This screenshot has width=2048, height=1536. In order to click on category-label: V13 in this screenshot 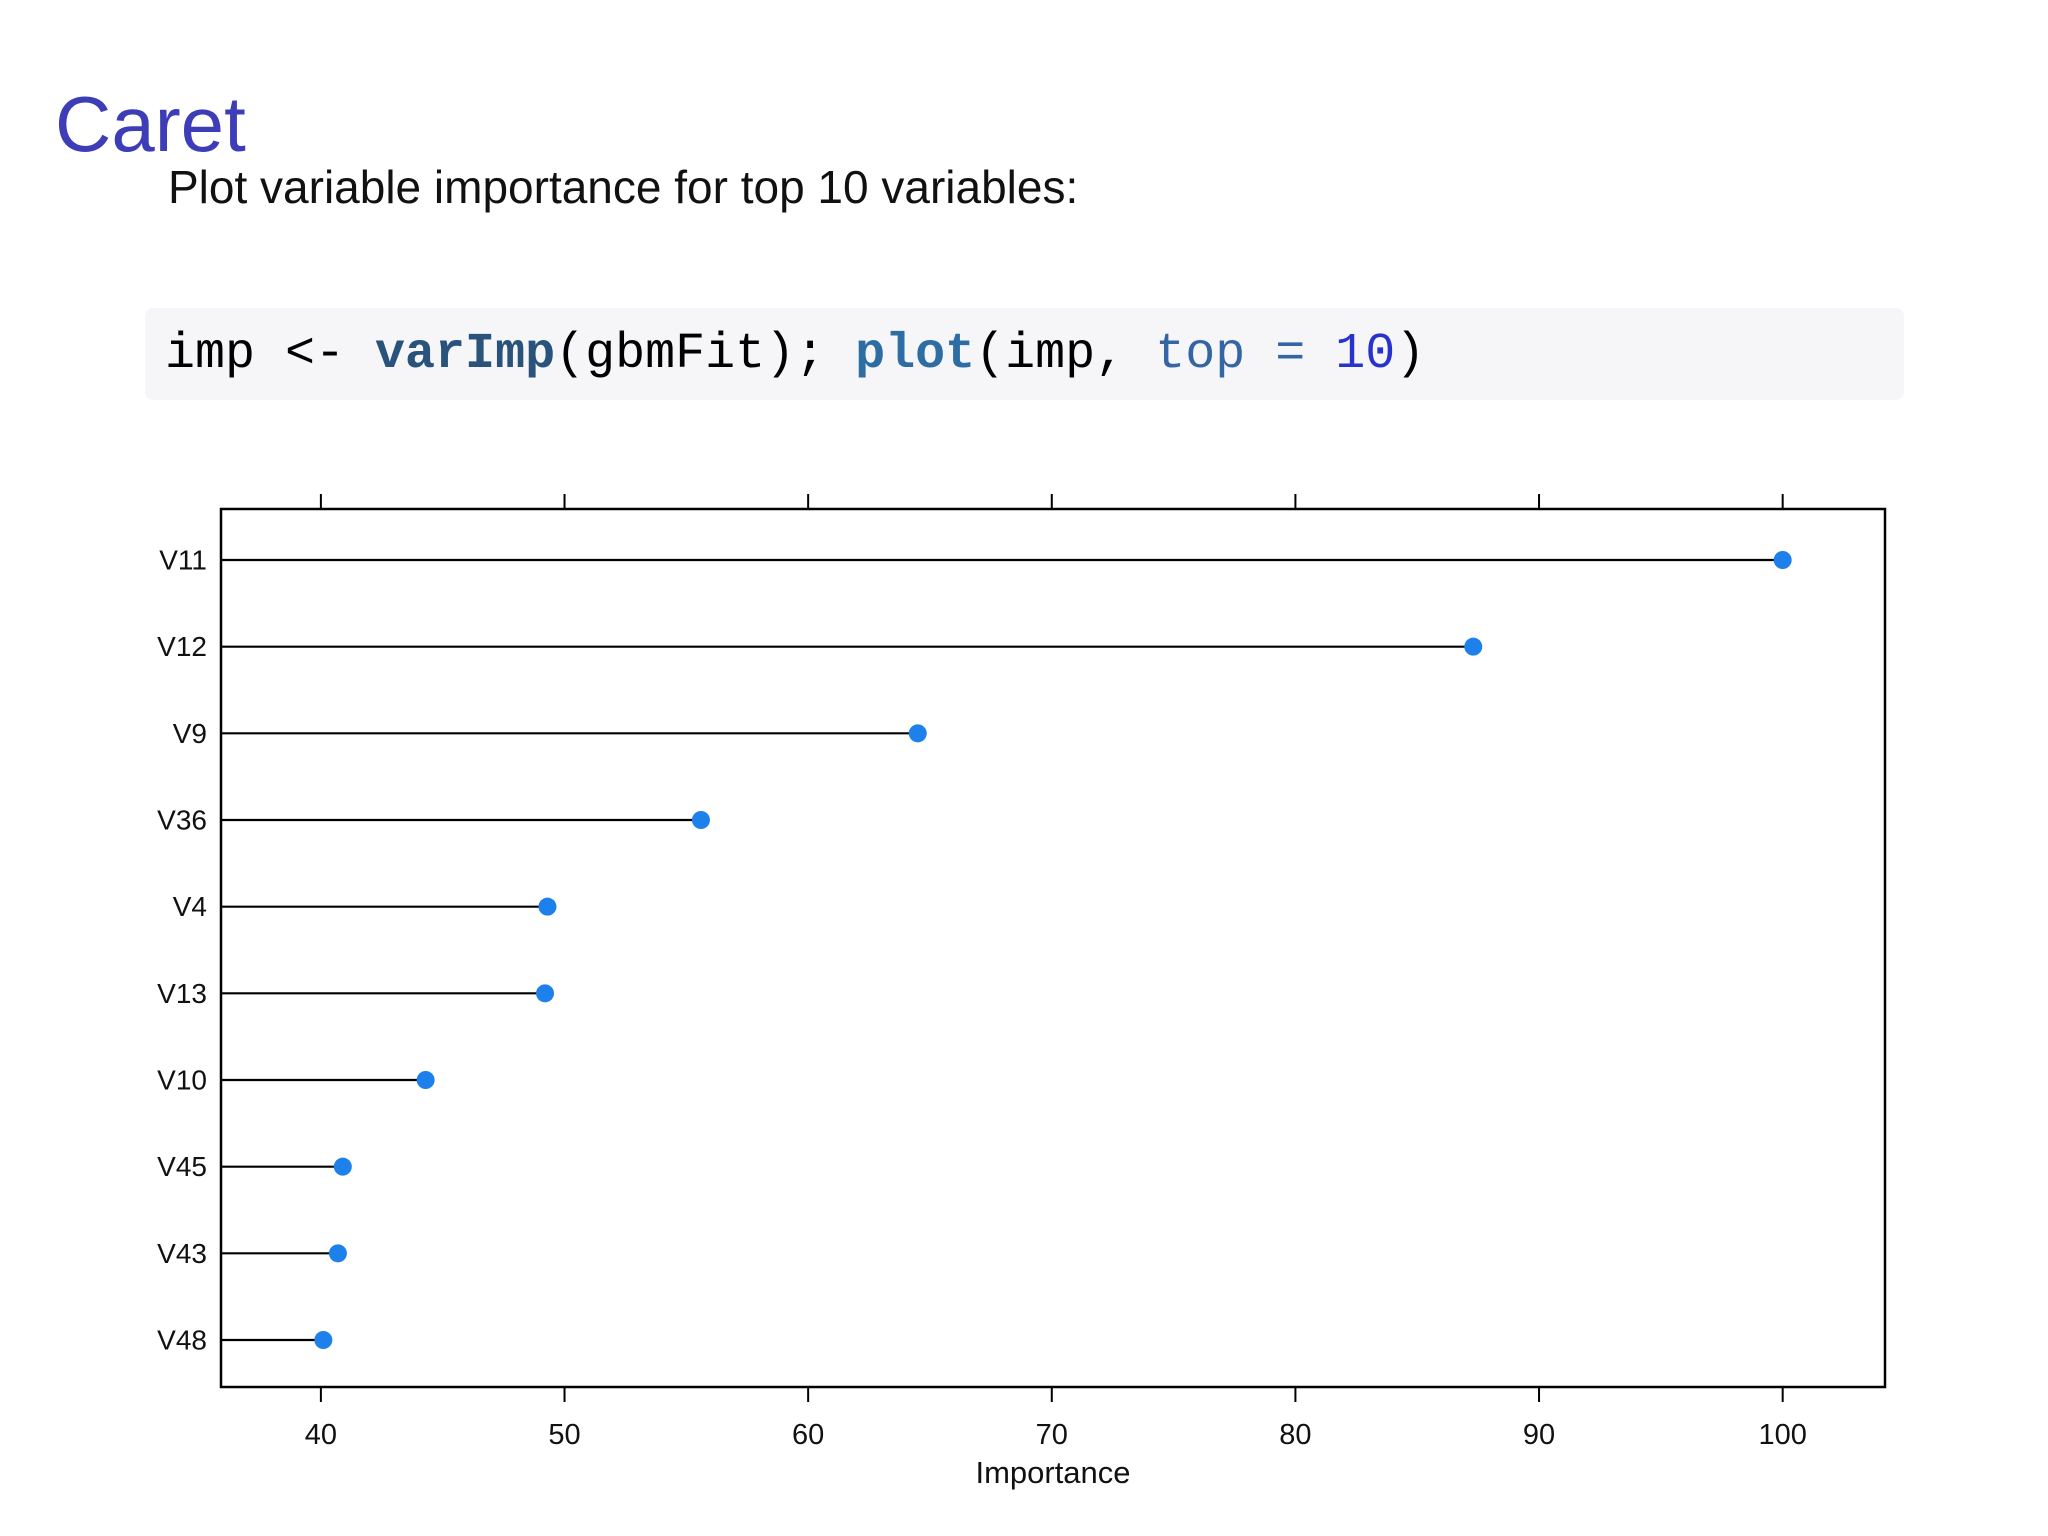, I will do `click(182, 993)`.